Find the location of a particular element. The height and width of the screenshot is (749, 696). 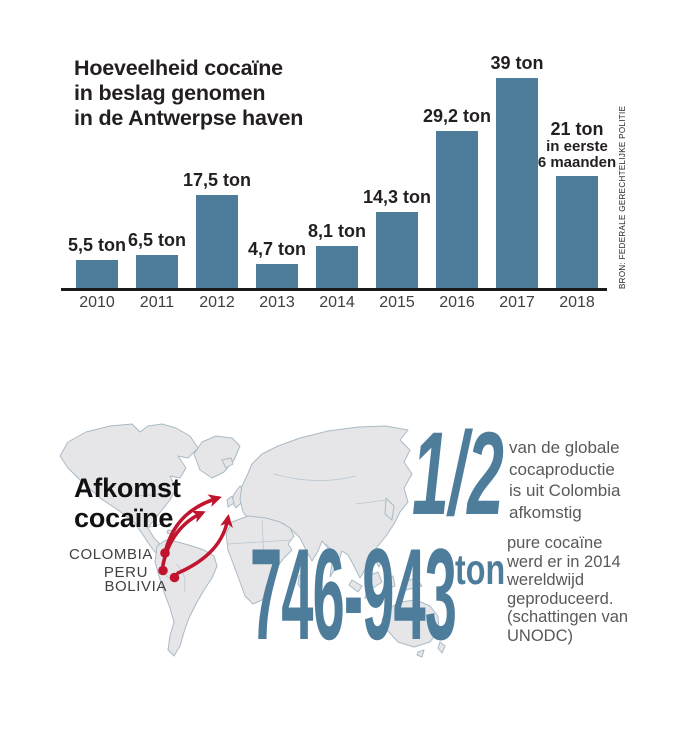

bar-label-2018: 21 ton in eerste 6 maanden is located at coordinates (577, 145).